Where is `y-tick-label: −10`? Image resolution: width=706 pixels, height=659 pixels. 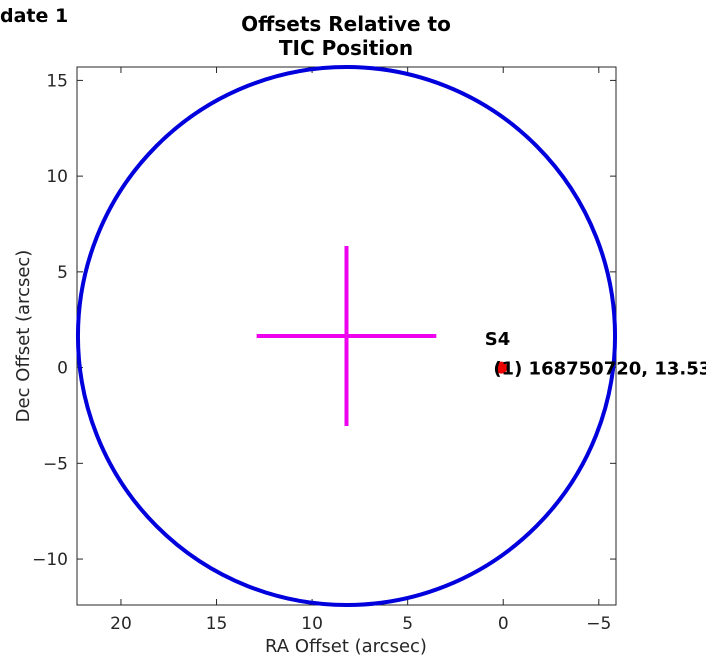
y-tick-label: −10 is located at coordinates (50, 560).